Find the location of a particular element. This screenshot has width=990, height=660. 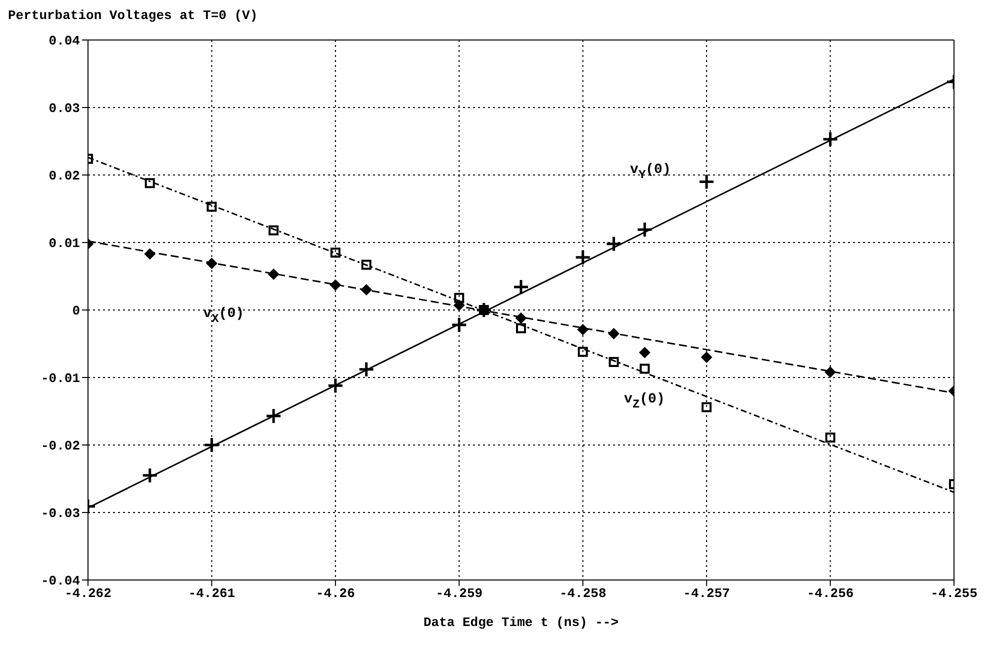

x-axis-title: Data Edge Time t (ns) --> is located at coordinates (521, 622).